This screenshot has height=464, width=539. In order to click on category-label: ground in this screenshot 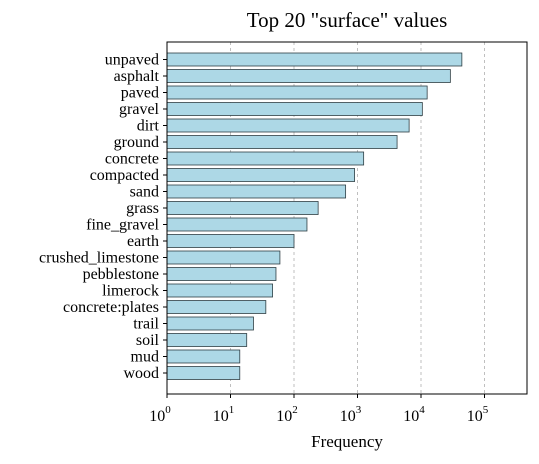, I will do `click(136, 142)`.